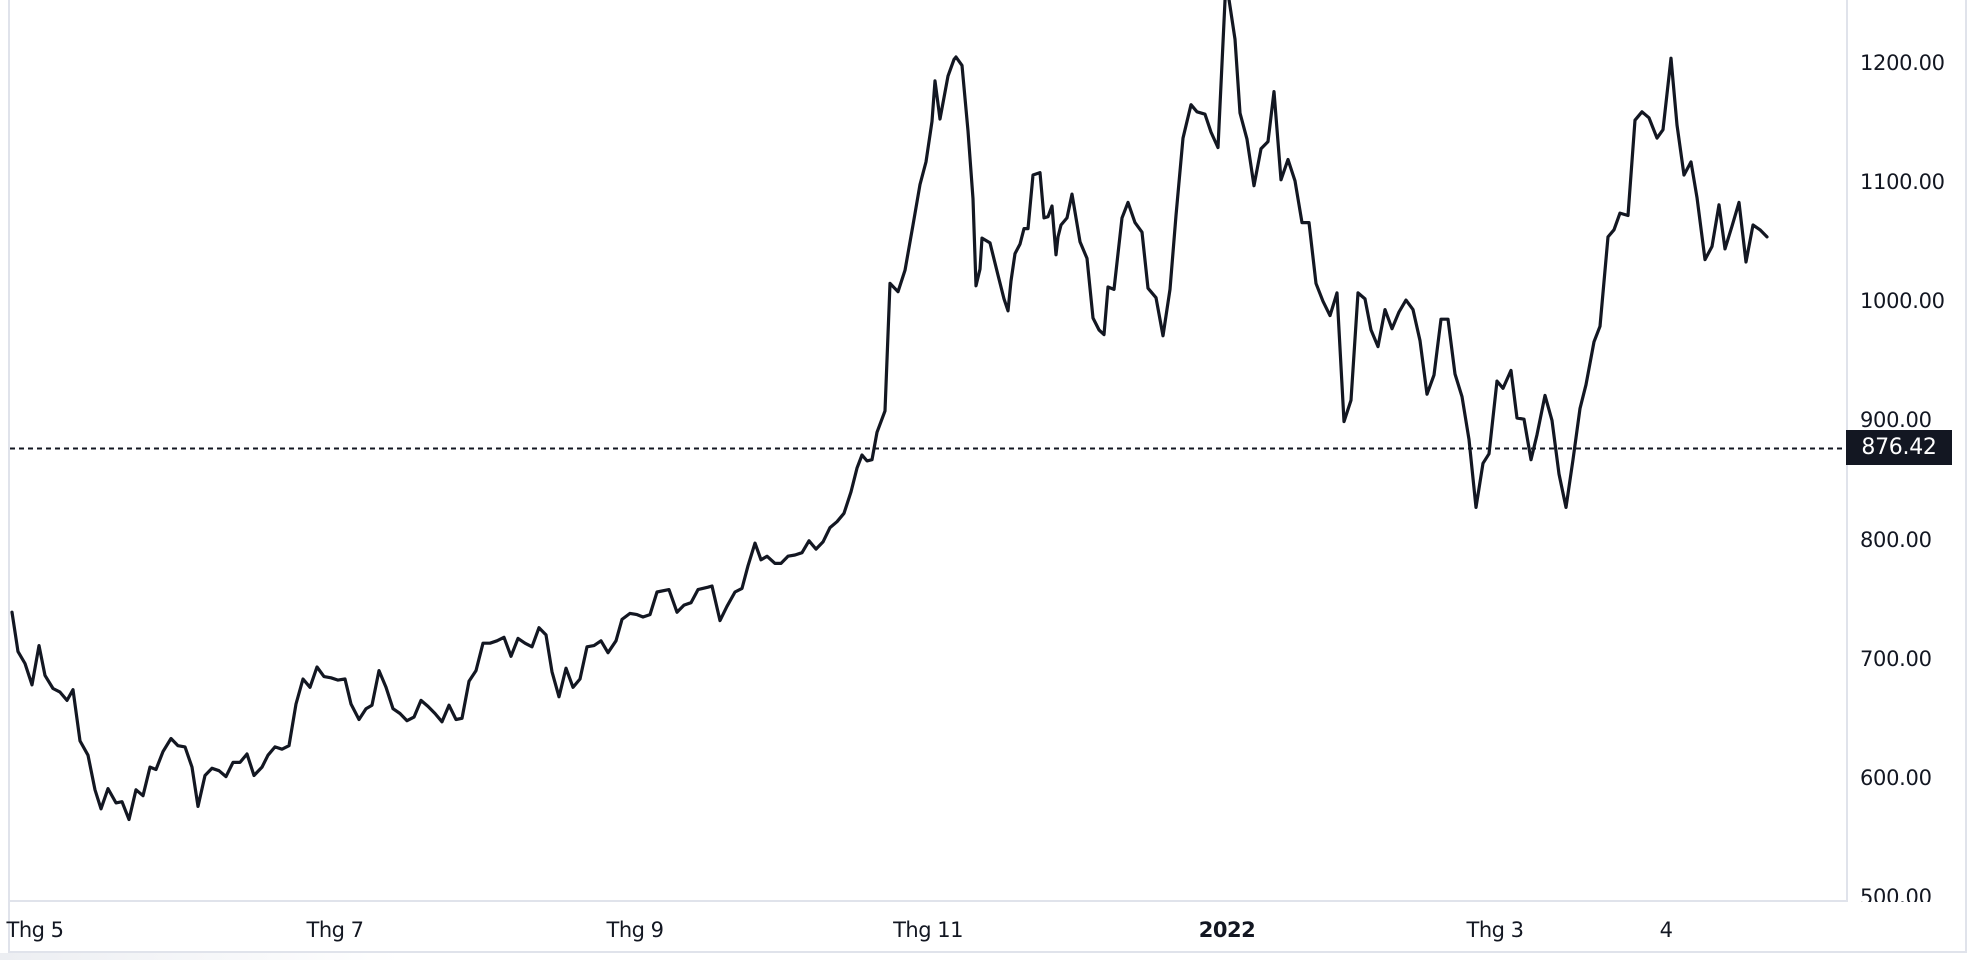 The width and height of the screenshot is (1978, 960). What do you see at coordinates (1899, 447) in the screenshot?
I see `last-price-label: 876.42` at bounding box center [1899, 447].